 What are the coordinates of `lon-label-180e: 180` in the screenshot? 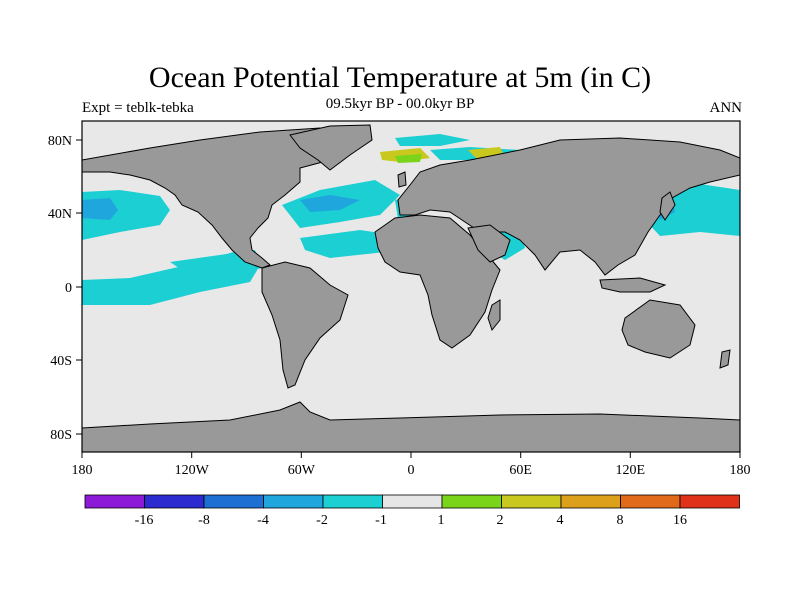 It's located at (740, 470).